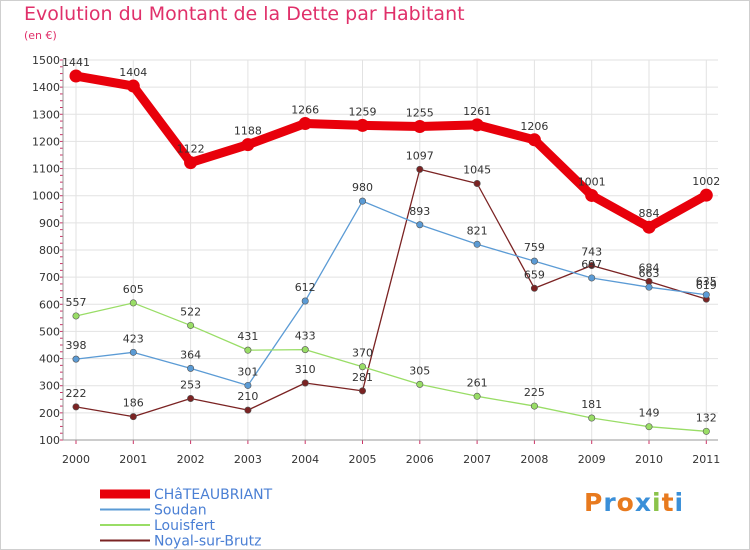 The height and width of the screenshot is (550, 750). I want to click on data-label: 310, so click(305, 369).